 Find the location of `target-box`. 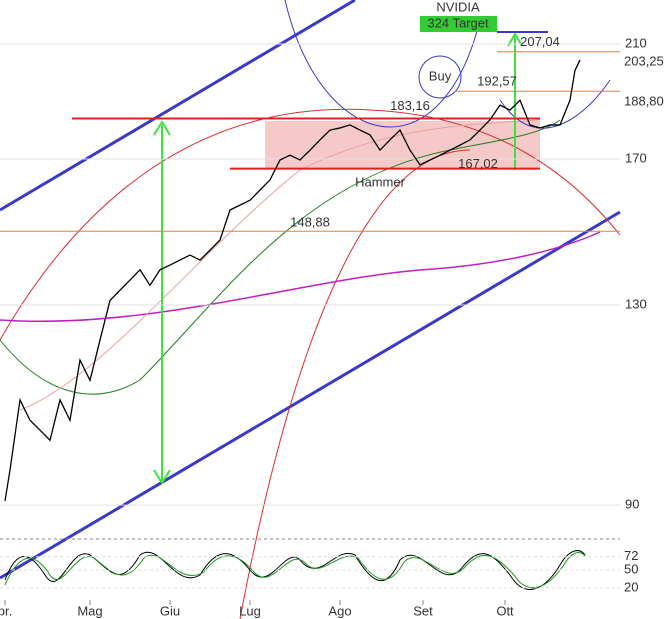

target-box is located at coordinates (458, 24).